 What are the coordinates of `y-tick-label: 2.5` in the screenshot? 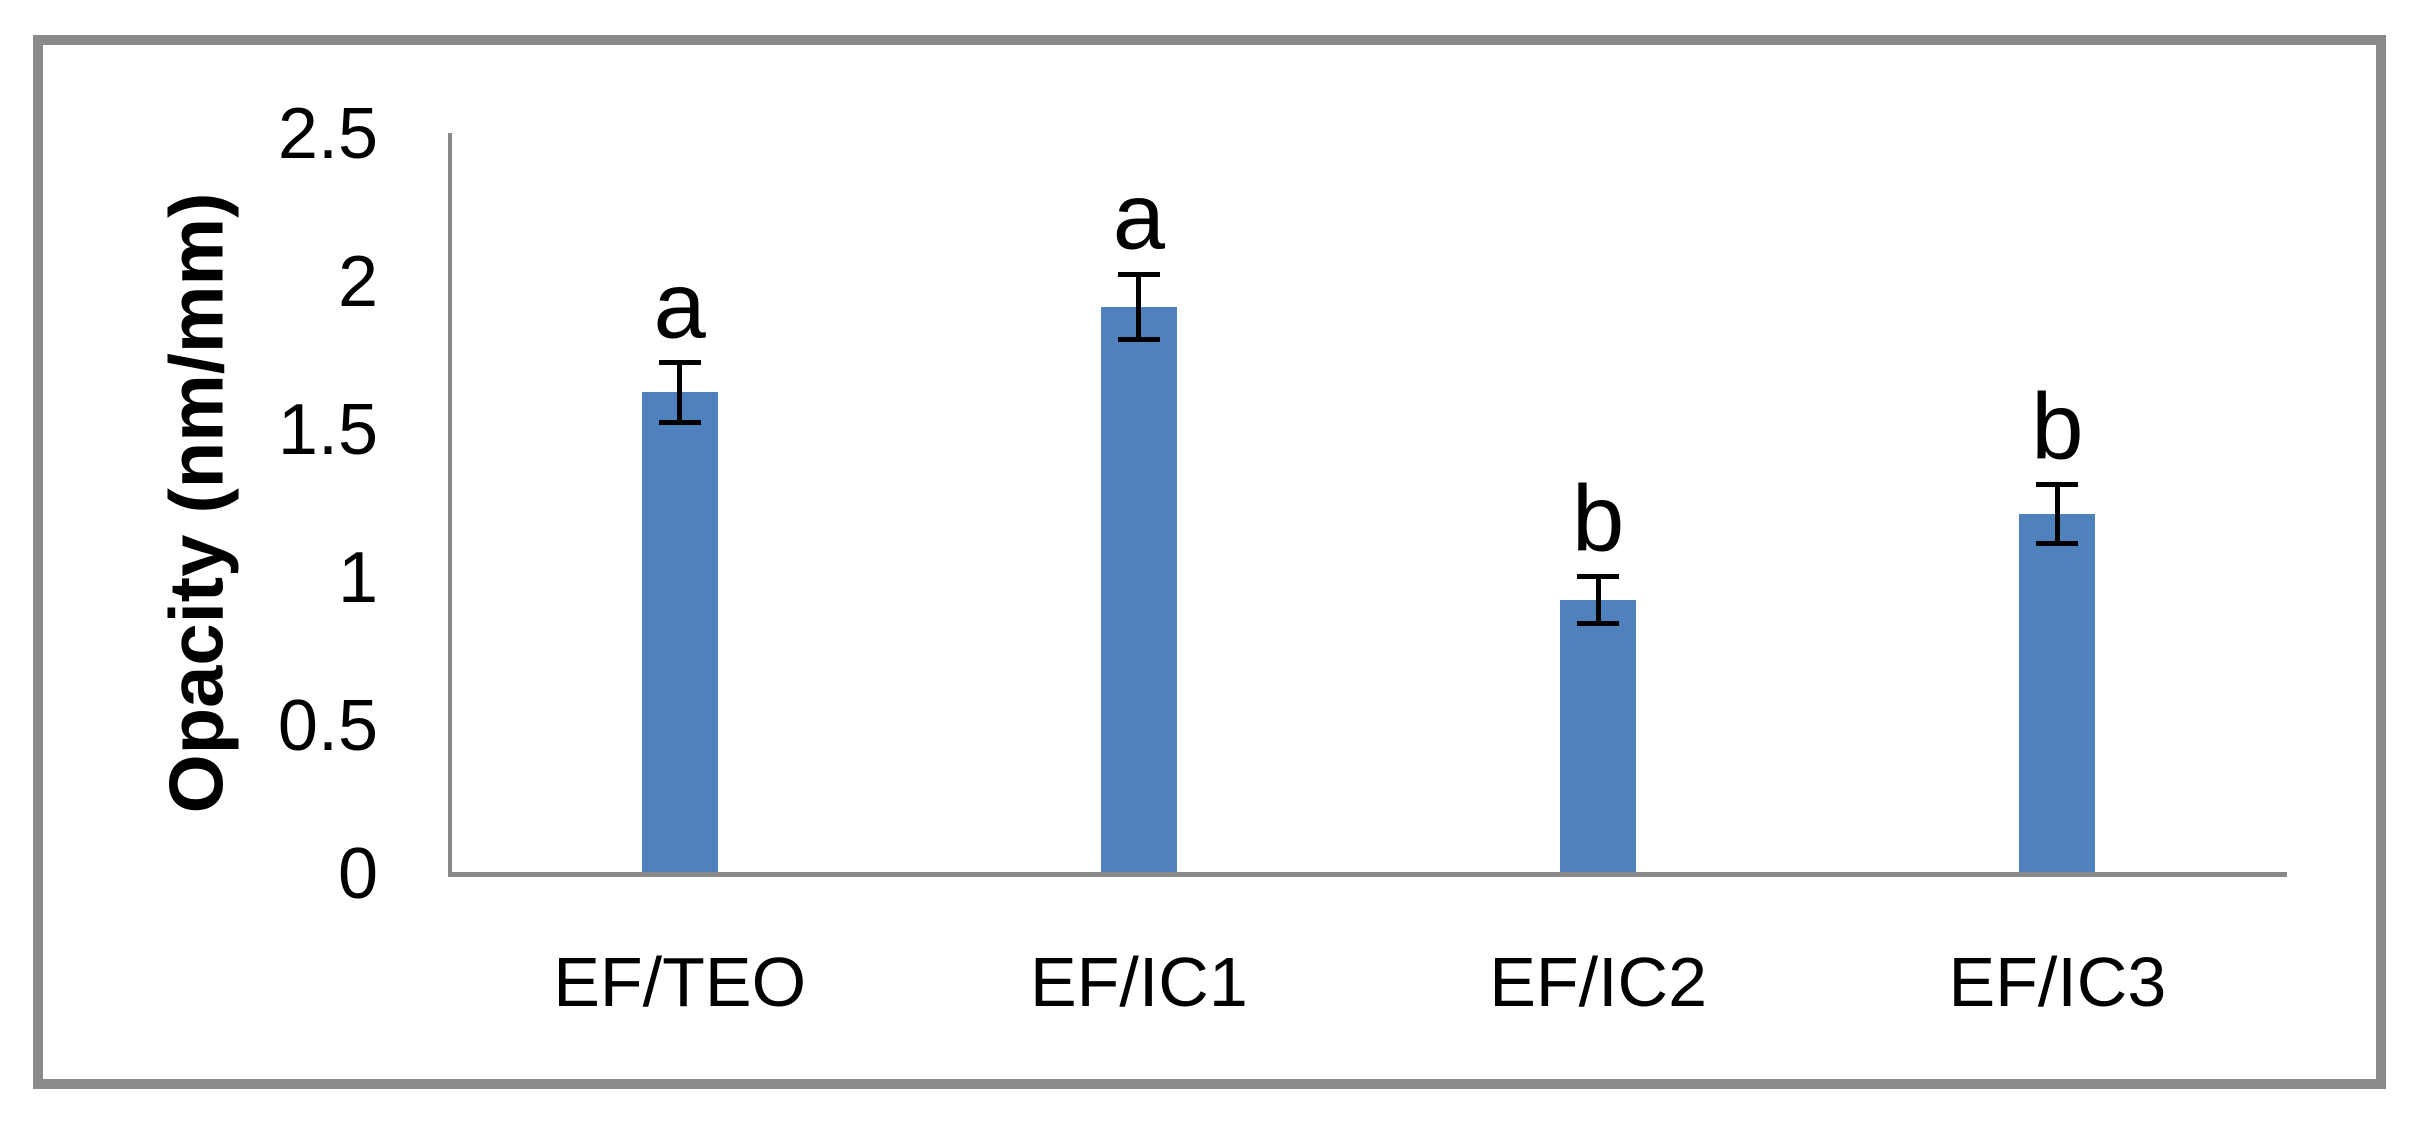 It's located at (327, 134).